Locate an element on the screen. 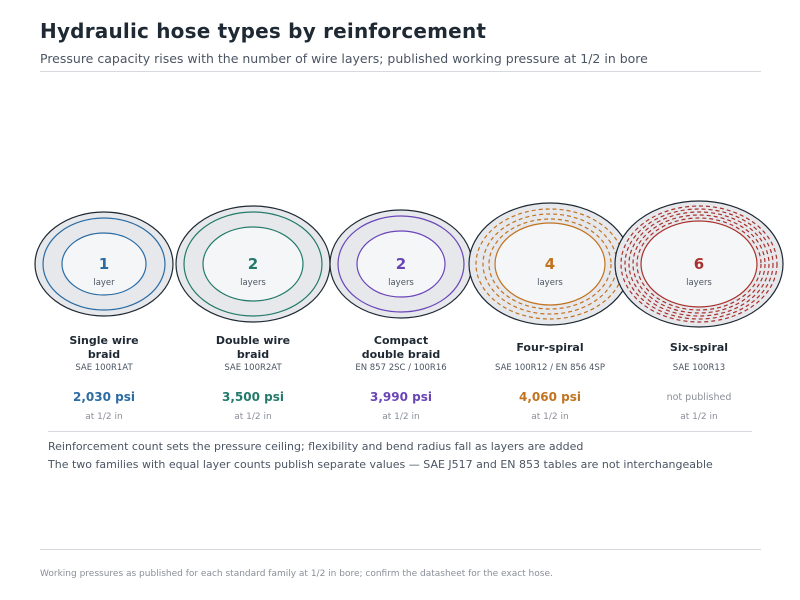 The image size is (800, 600). header-divider is located at coordinates (400, 71).